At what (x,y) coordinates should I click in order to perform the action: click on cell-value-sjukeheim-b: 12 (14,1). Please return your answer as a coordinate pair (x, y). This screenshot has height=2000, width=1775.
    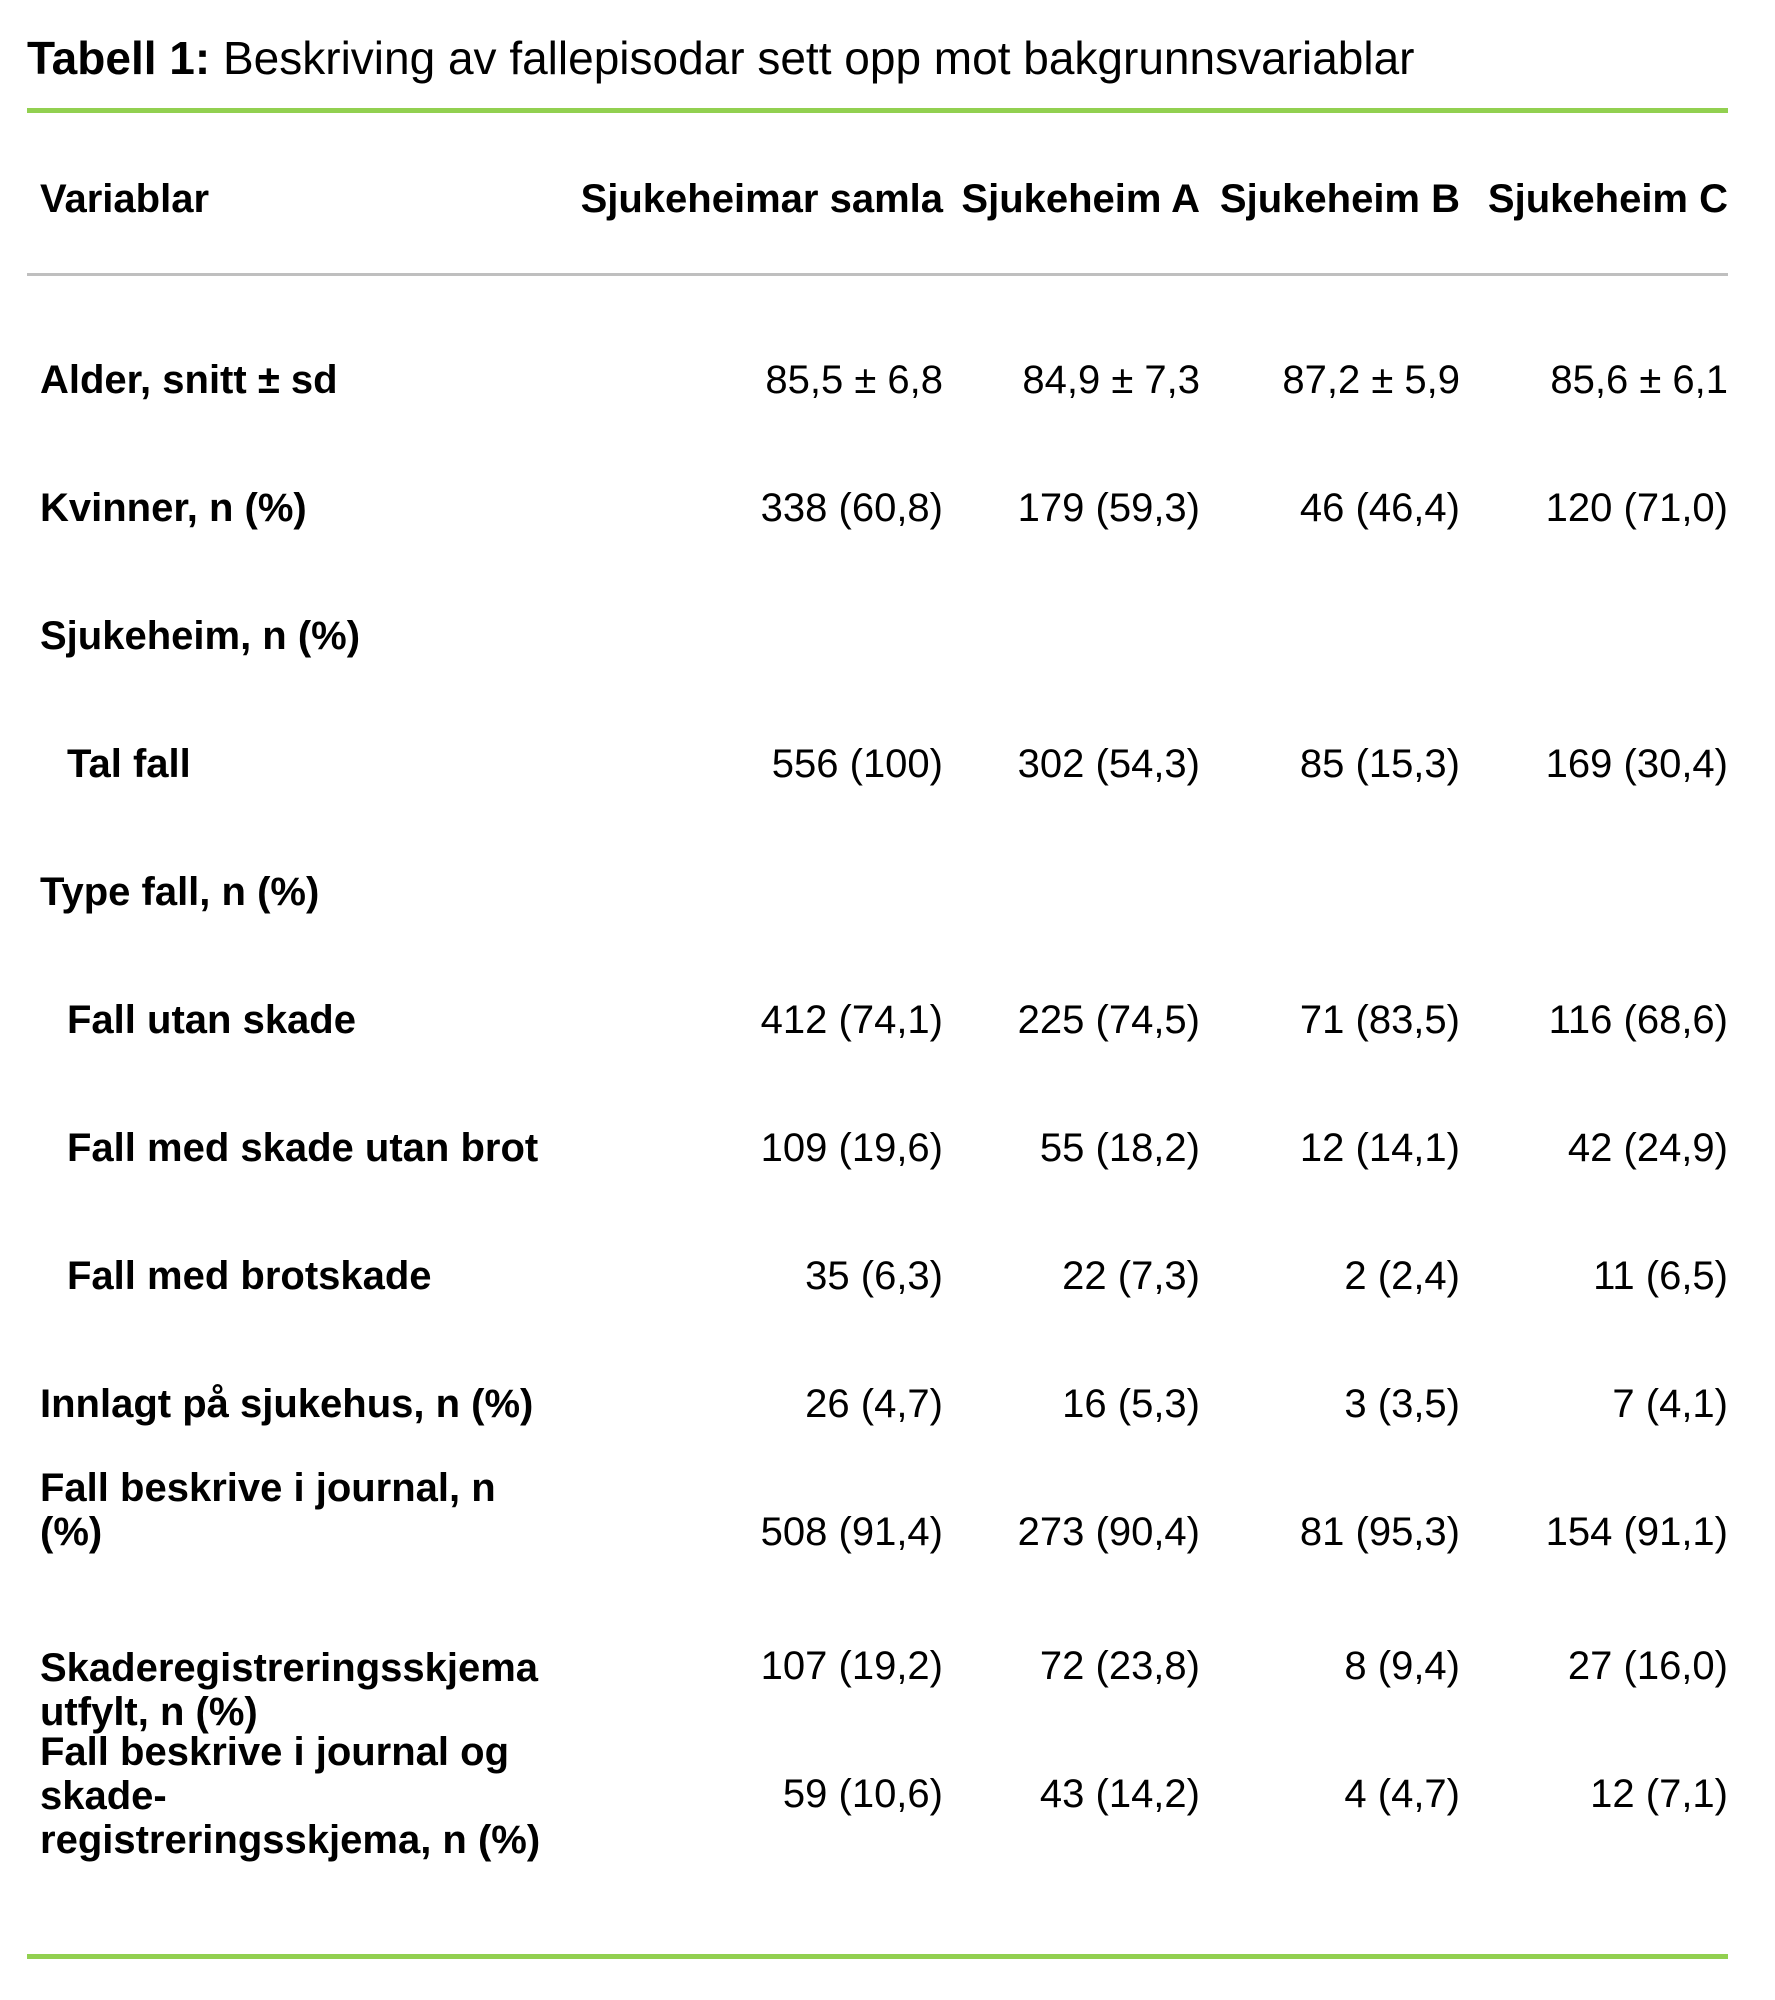
    Looking at the image, I should click on (1379, 1148).